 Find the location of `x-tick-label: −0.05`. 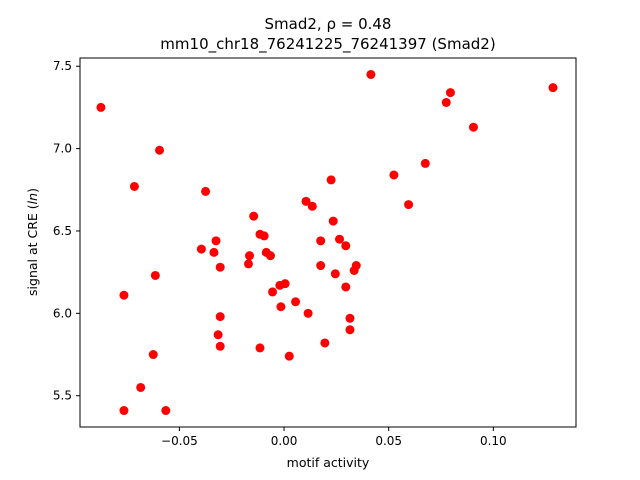

x-tick-label: −0.05 is located at coordinates (179, 441).